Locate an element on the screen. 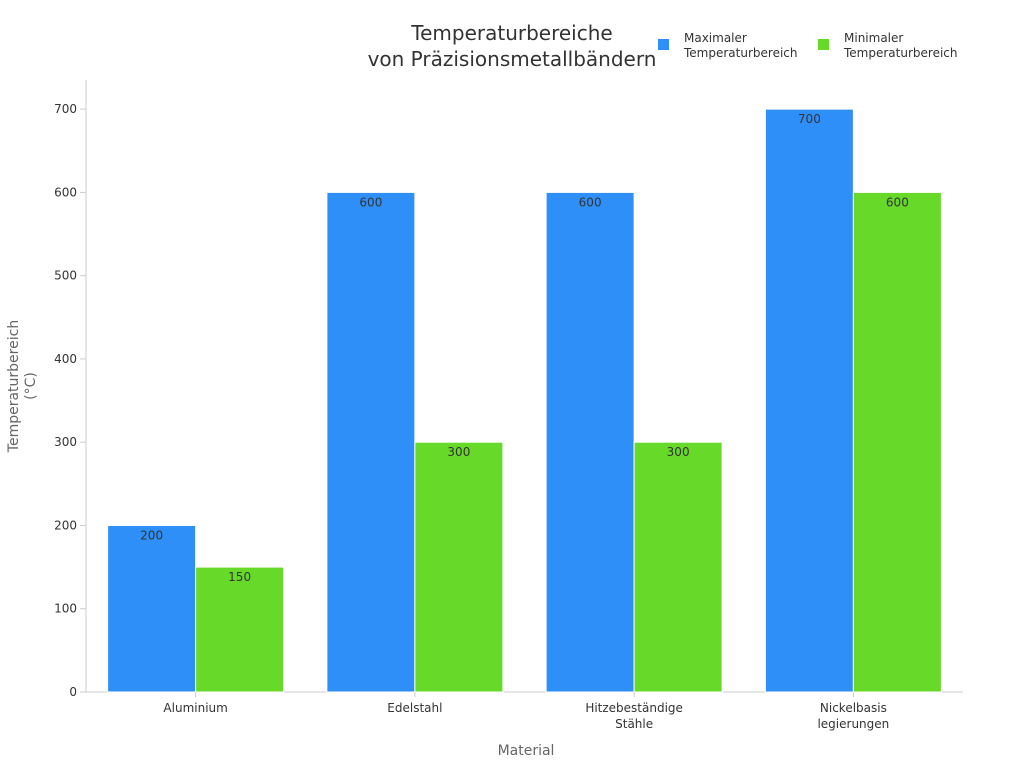 The image size is (1024, 768). bar-value-label-series-1-category-1: 300 is located at coordinates (458, 452).